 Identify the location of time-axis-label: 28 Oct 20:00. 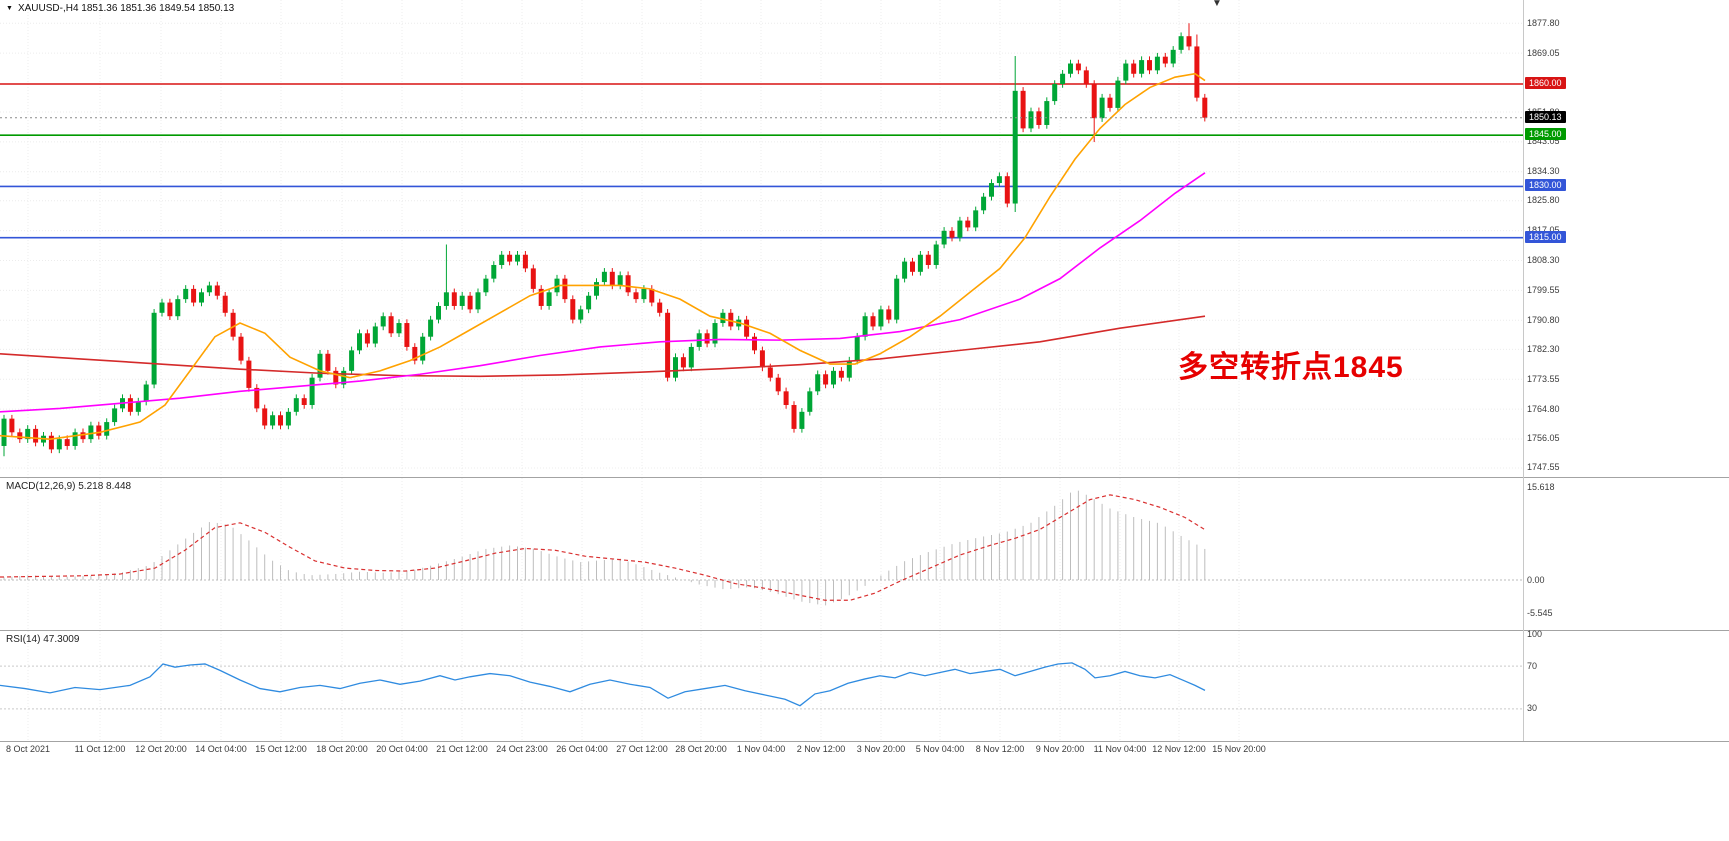
(701, 749).